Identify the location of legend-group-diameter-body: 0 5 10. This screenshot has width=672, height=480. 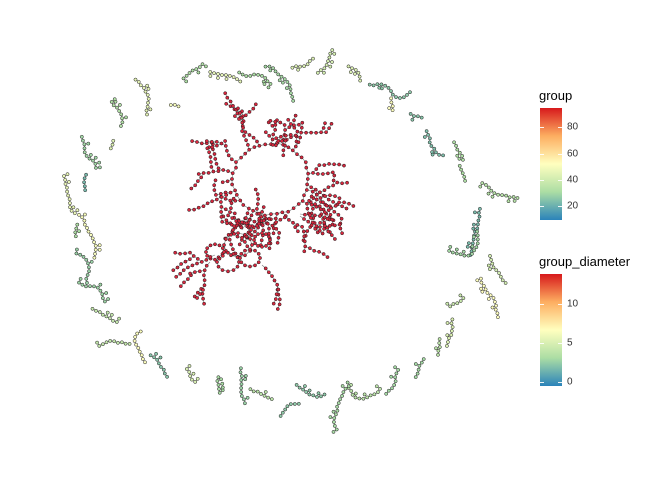
(584, 331).